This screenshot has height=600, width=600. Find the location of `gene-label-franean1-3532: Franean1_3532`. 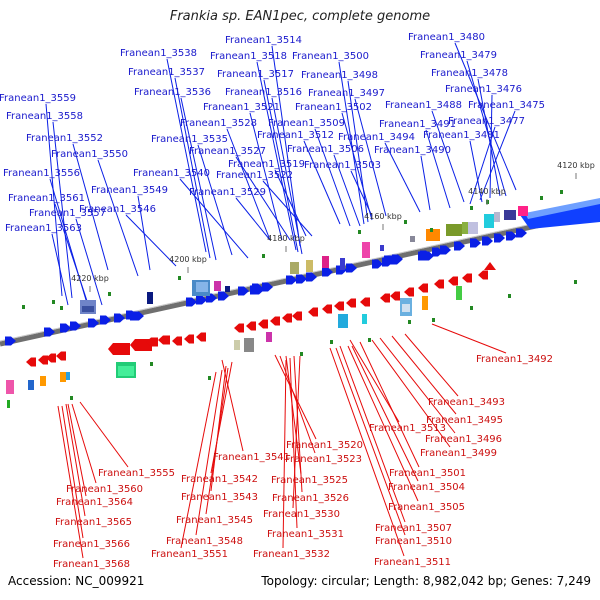

gene-label-franean1-3532: Franean1_3532 is located at coordinates (291, 554).